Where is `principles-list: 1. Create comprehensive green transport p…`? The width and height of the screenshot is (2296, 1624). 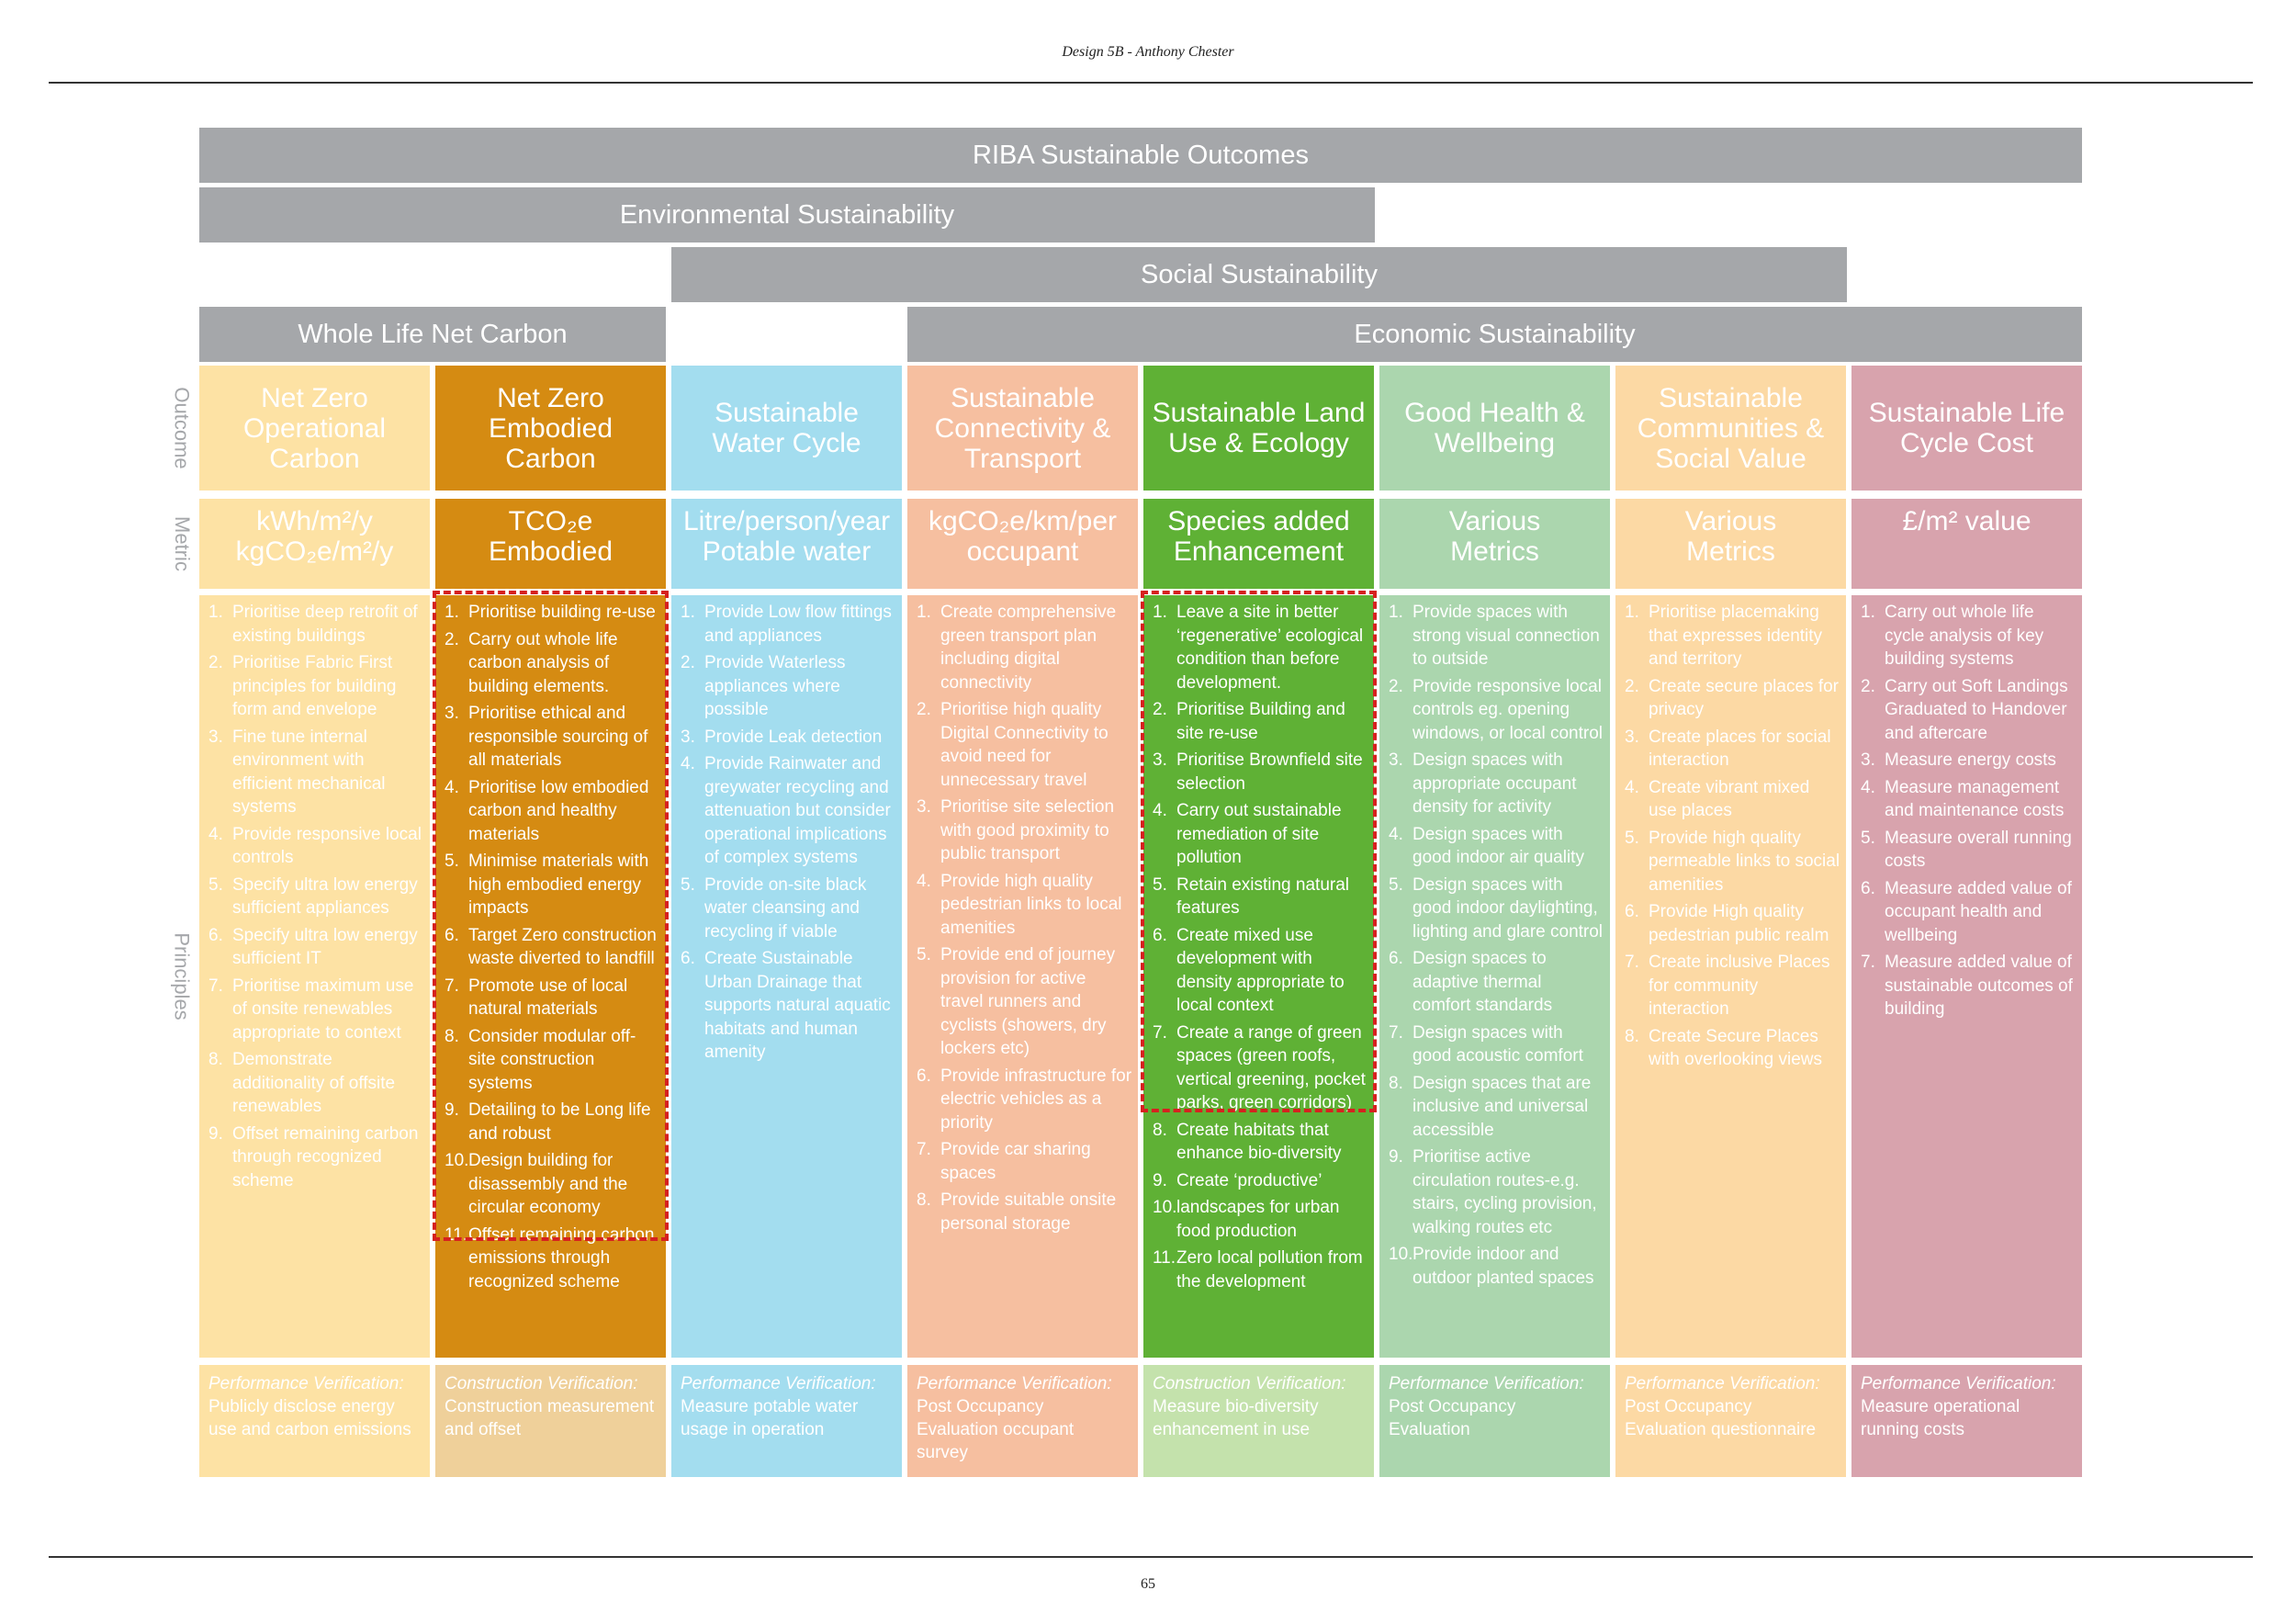 principles-list: 1. Create comprehensive green transport p… is located at coordinates (1022, 976).